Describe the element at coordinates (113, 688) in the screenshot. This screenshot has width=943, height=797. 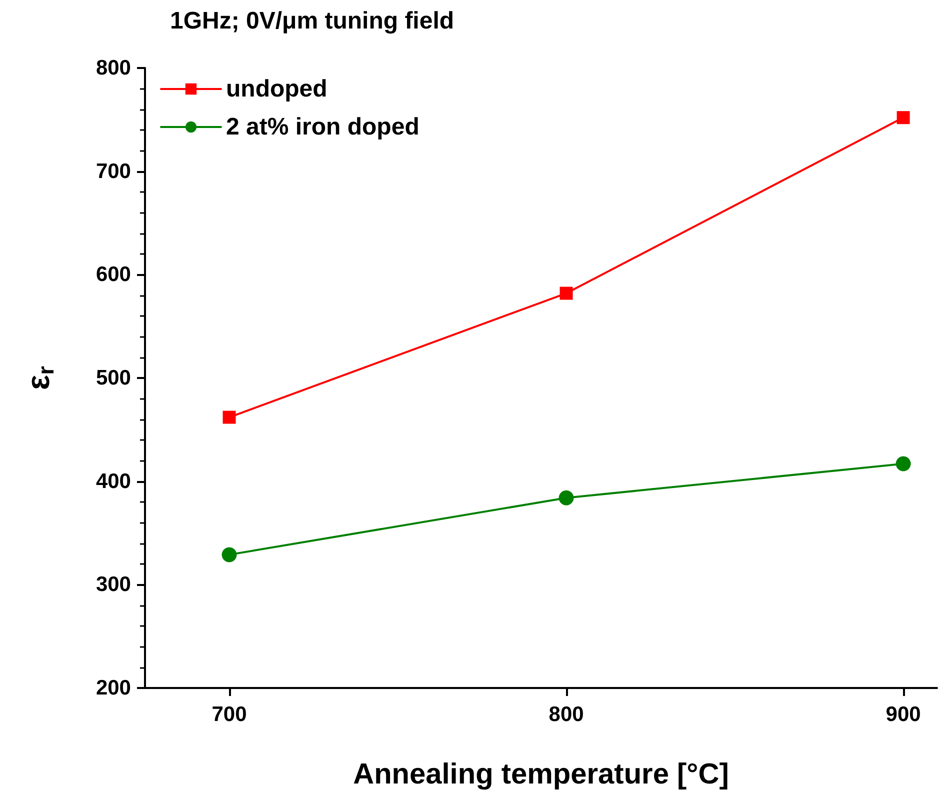
I see `y-tick-label: 200` at that location.